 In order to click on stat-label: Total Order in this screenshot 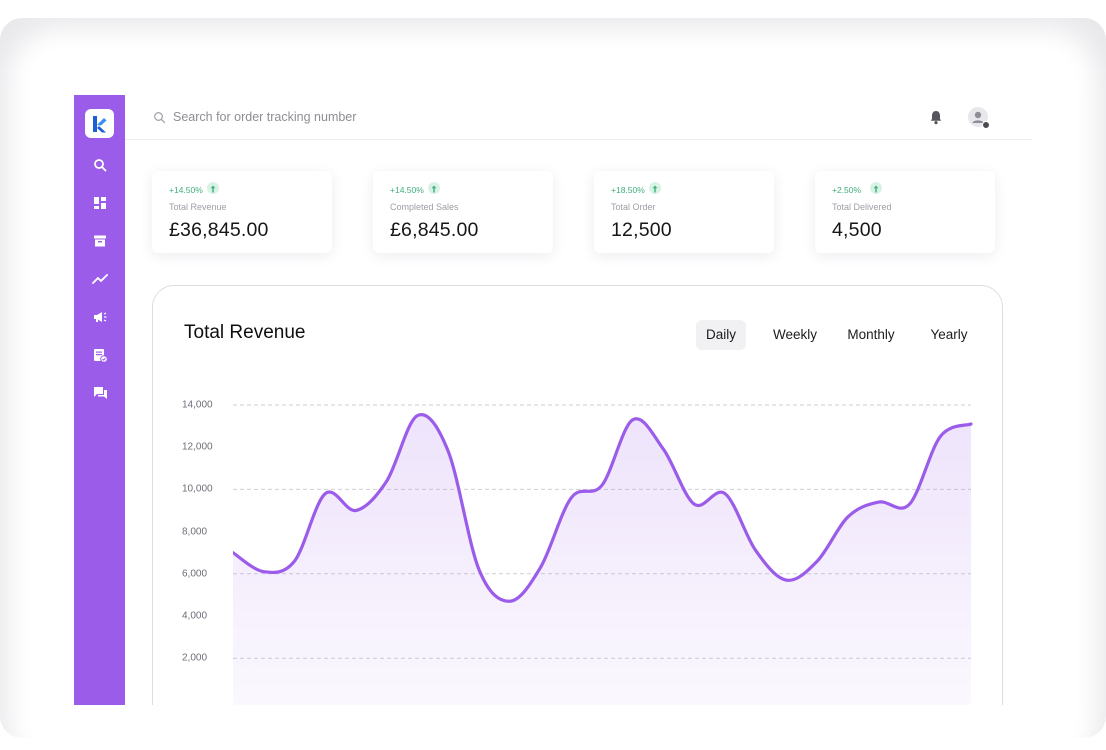, I will do `click(633, 207)`.